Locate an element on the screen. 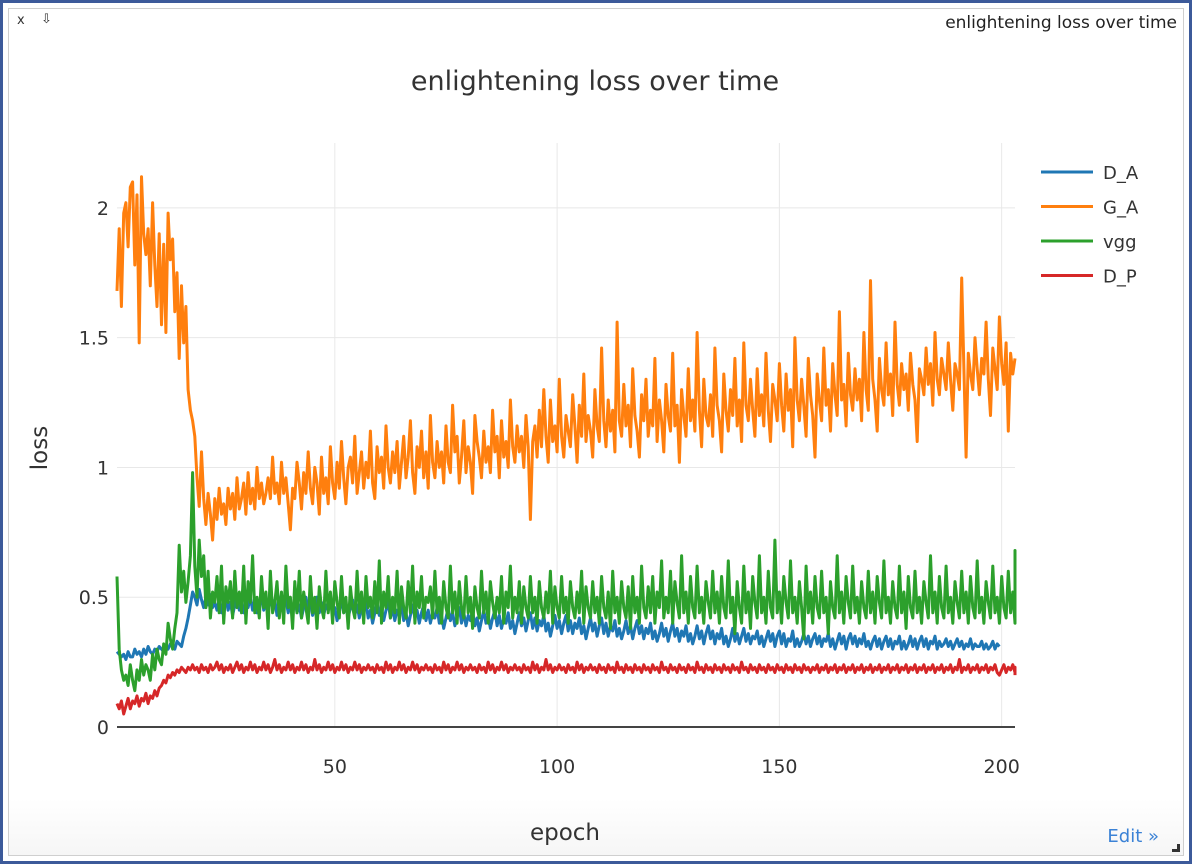 This screenshot has height=864, width=1192. series-line-d_p is located at coordinates (566, 687).